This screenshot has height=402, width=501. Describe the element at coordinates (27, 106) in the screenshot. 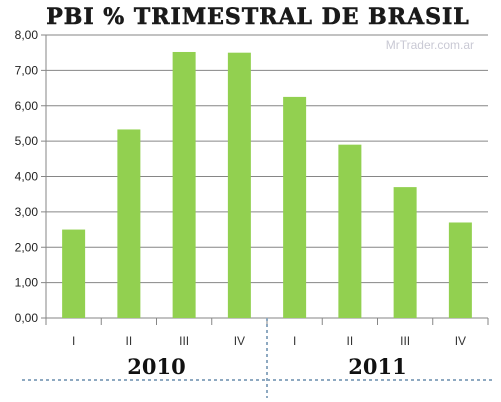

I see `y-tick-label: 6,00` at that location.